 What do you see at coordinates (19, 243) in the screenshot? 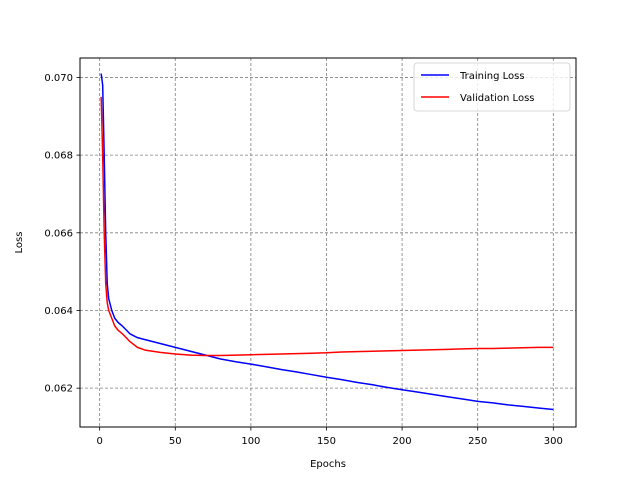
I see `y-axis-title: Loss` at bounding box center [19, 243].